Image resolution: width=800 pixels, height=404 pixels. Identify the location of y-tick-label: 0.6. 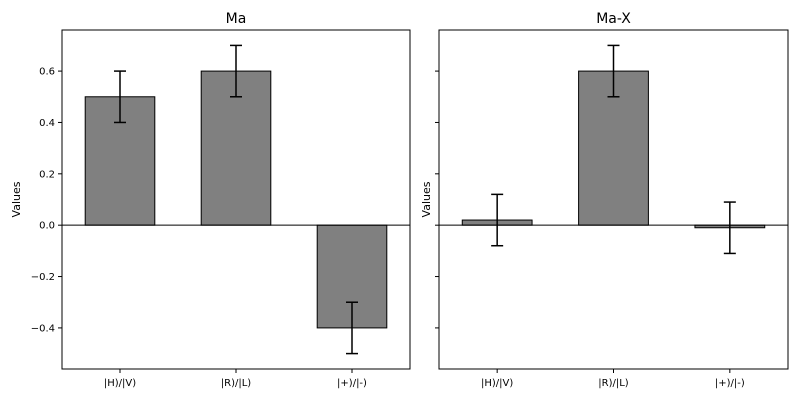
(47, 72).